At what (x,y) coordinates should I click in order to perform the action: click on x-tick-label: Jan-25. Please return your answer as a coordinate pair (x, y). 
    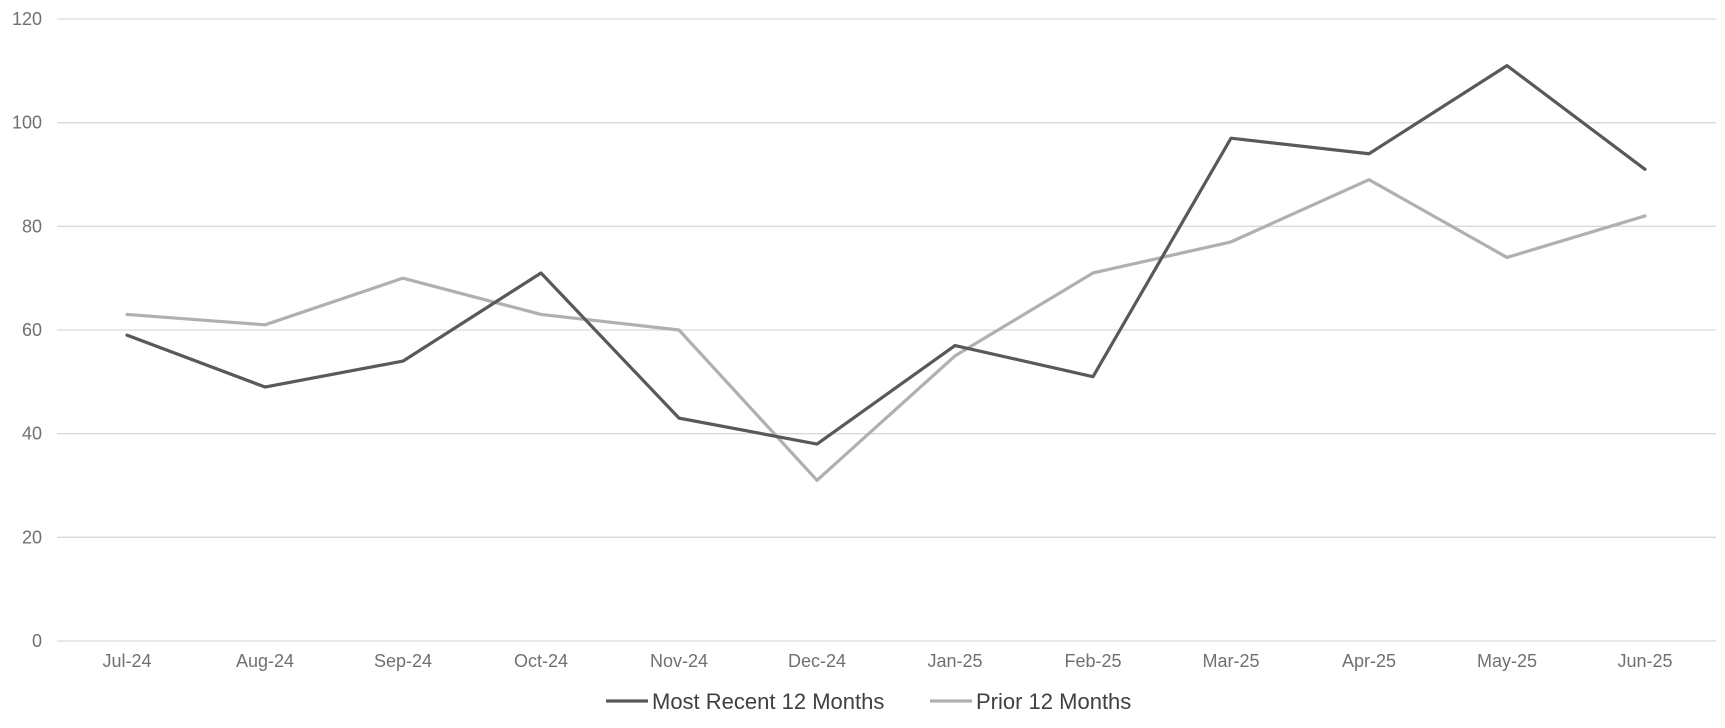
    Looking at the image, I should click on (954, 661).